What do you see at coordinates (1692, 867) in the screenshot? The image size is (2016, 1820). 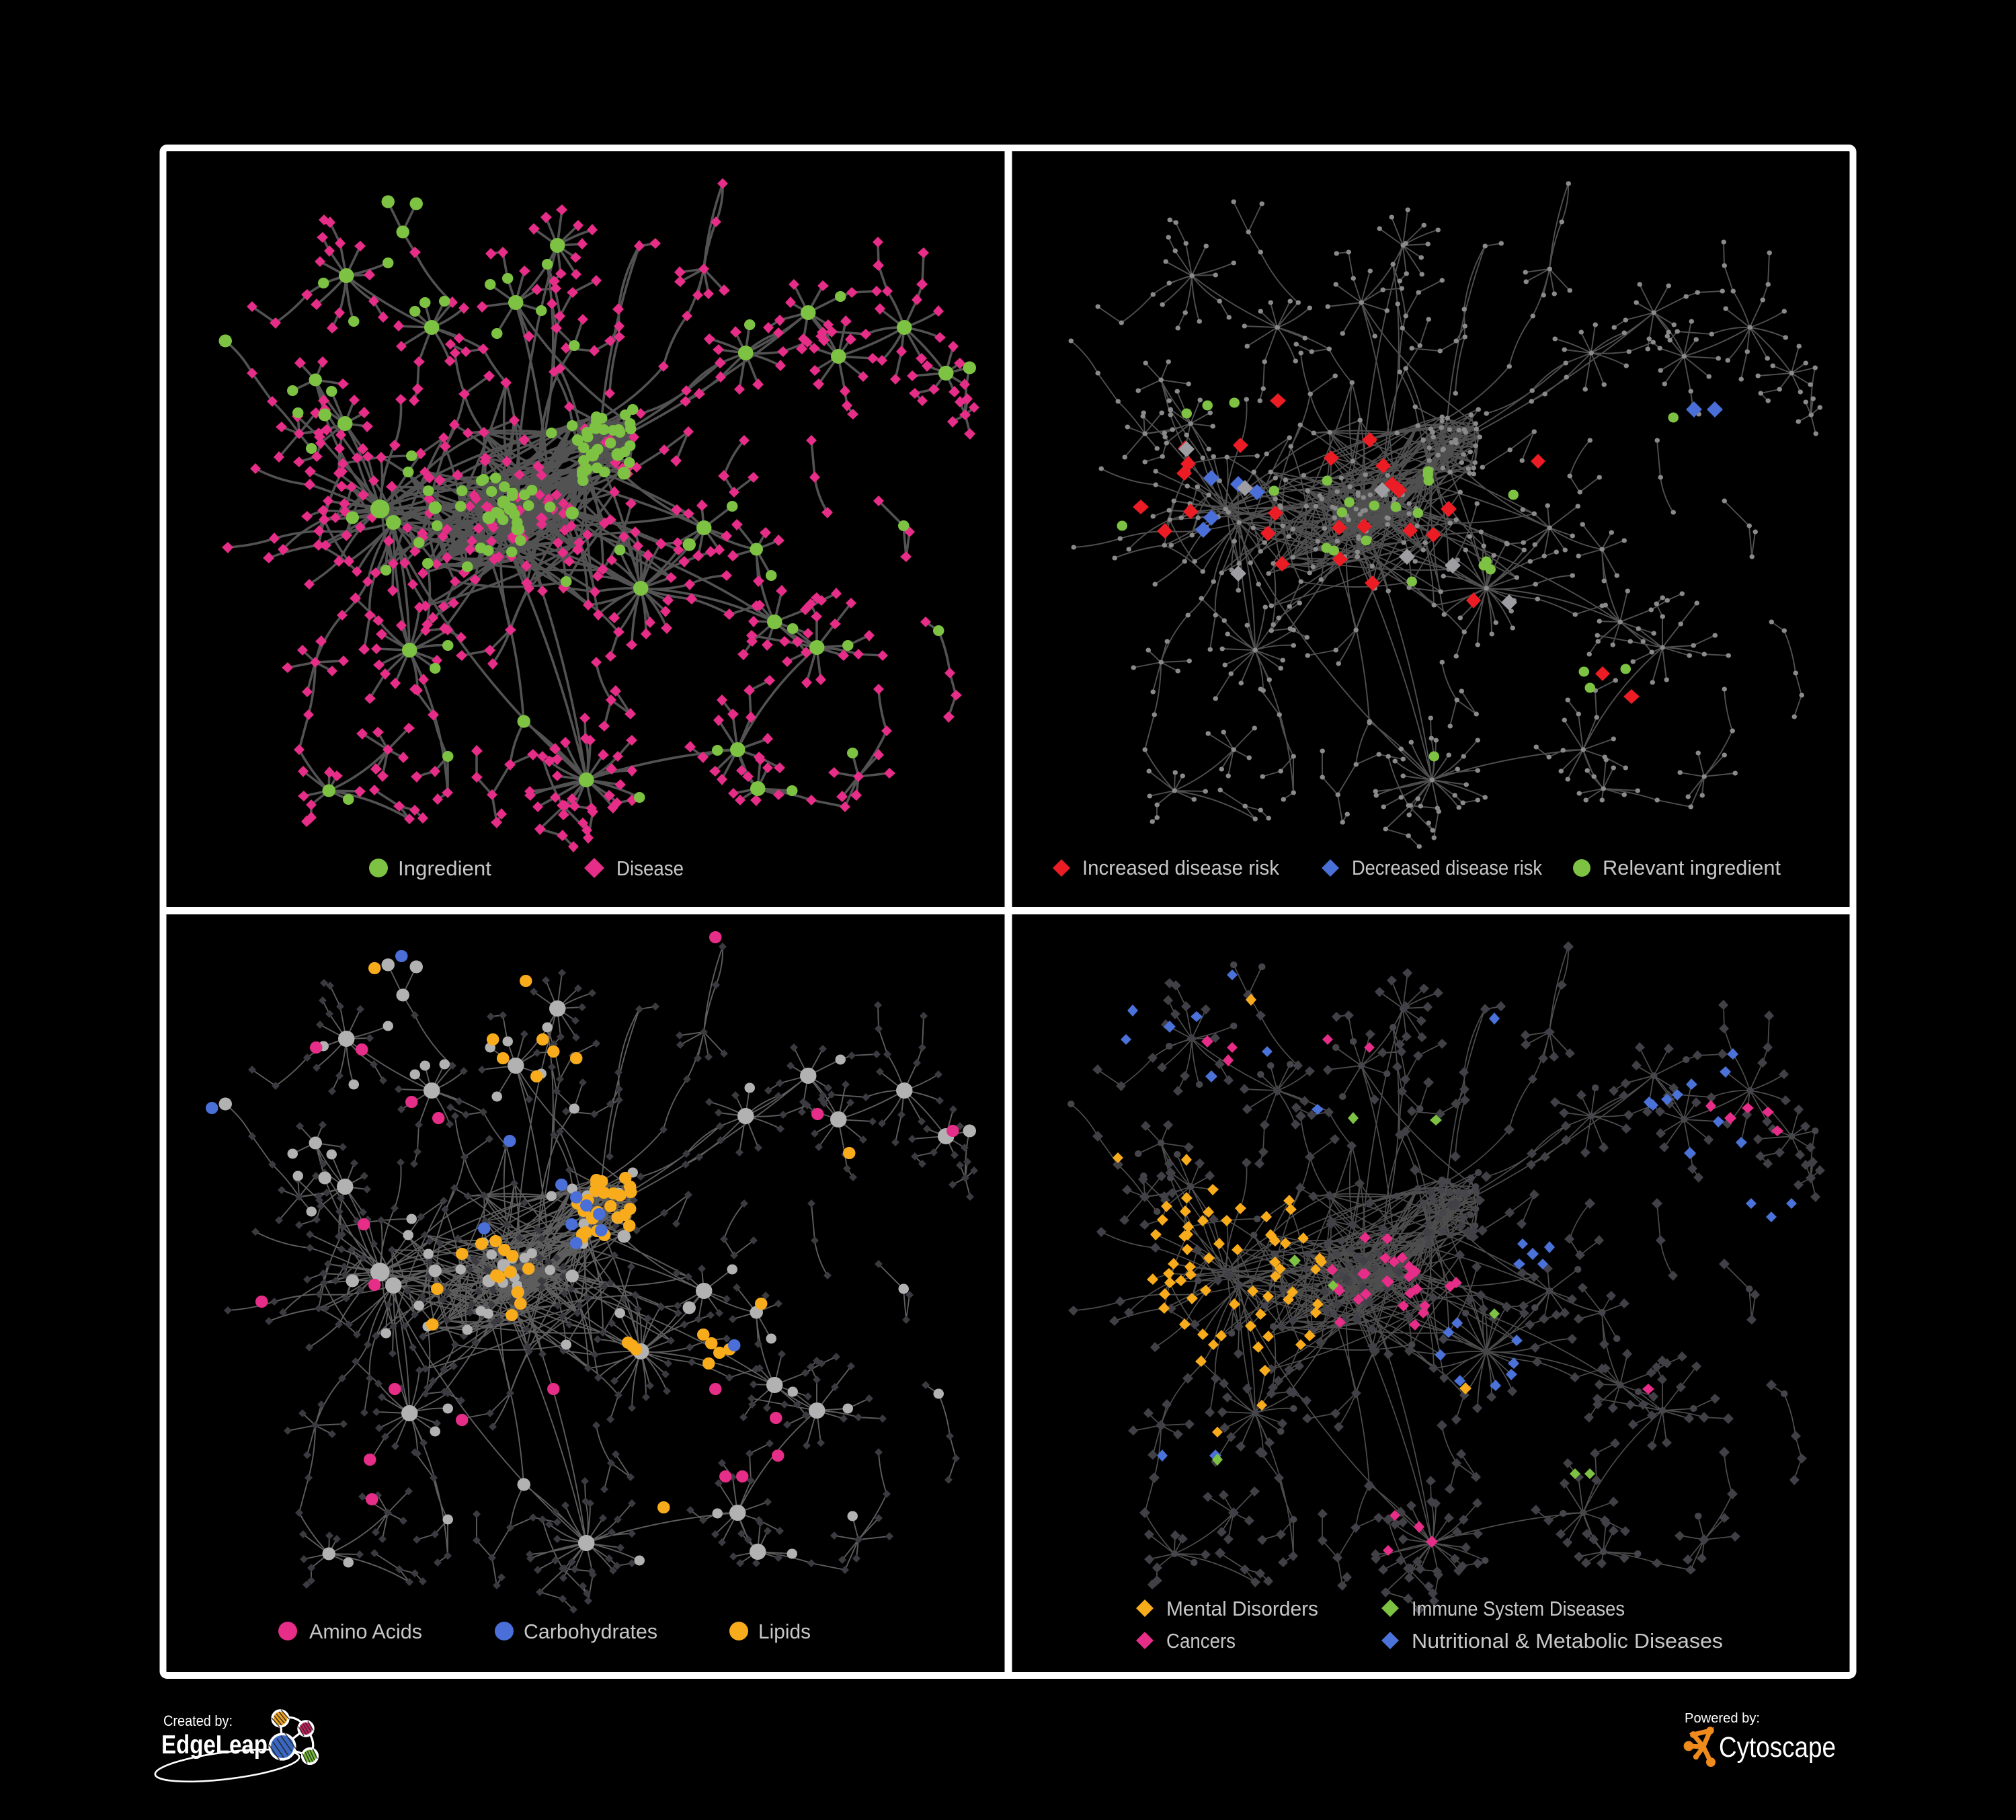 I see `svg-text: Relevant ingredient` at bounding box center [1692, 867].